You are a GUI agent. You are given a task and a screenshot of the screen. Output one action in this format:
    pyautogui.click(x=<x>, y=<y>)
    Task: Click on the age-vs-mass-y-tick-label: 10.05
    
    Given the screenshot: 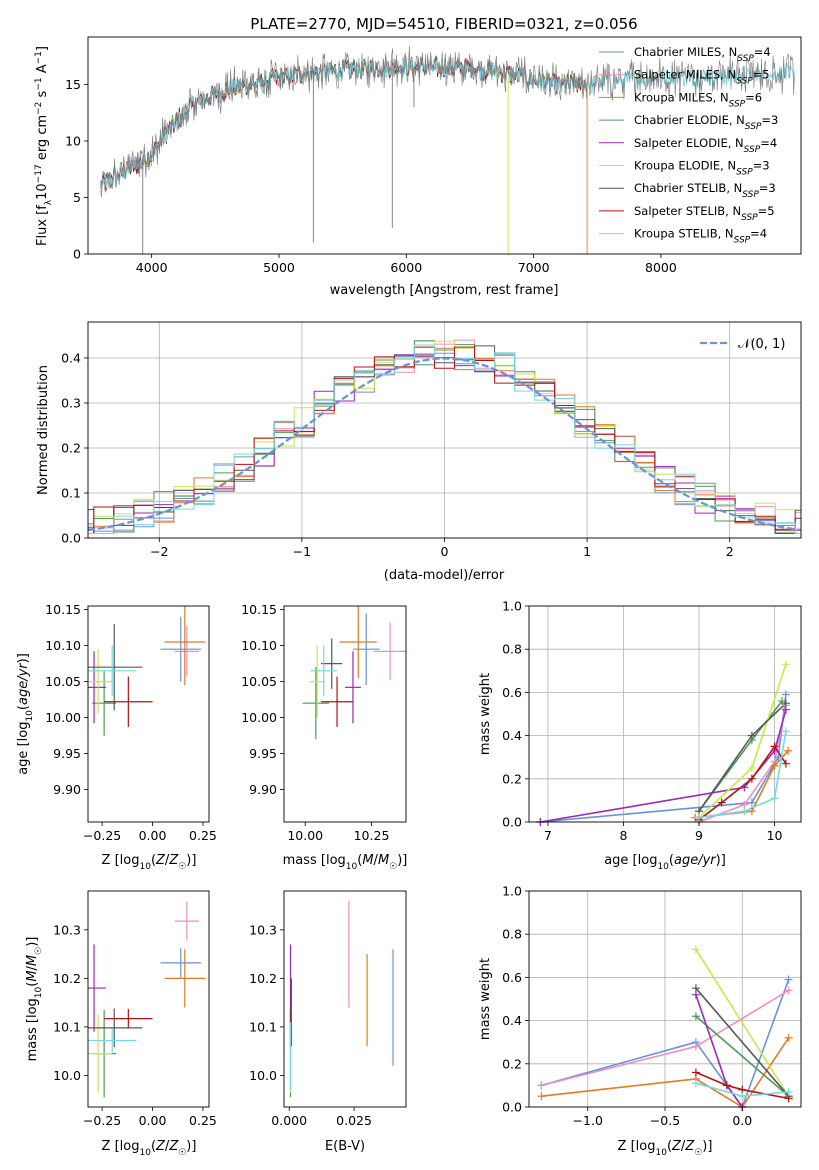 What is the action you would take?
    pyautogui.click(x=259, y=681)
    